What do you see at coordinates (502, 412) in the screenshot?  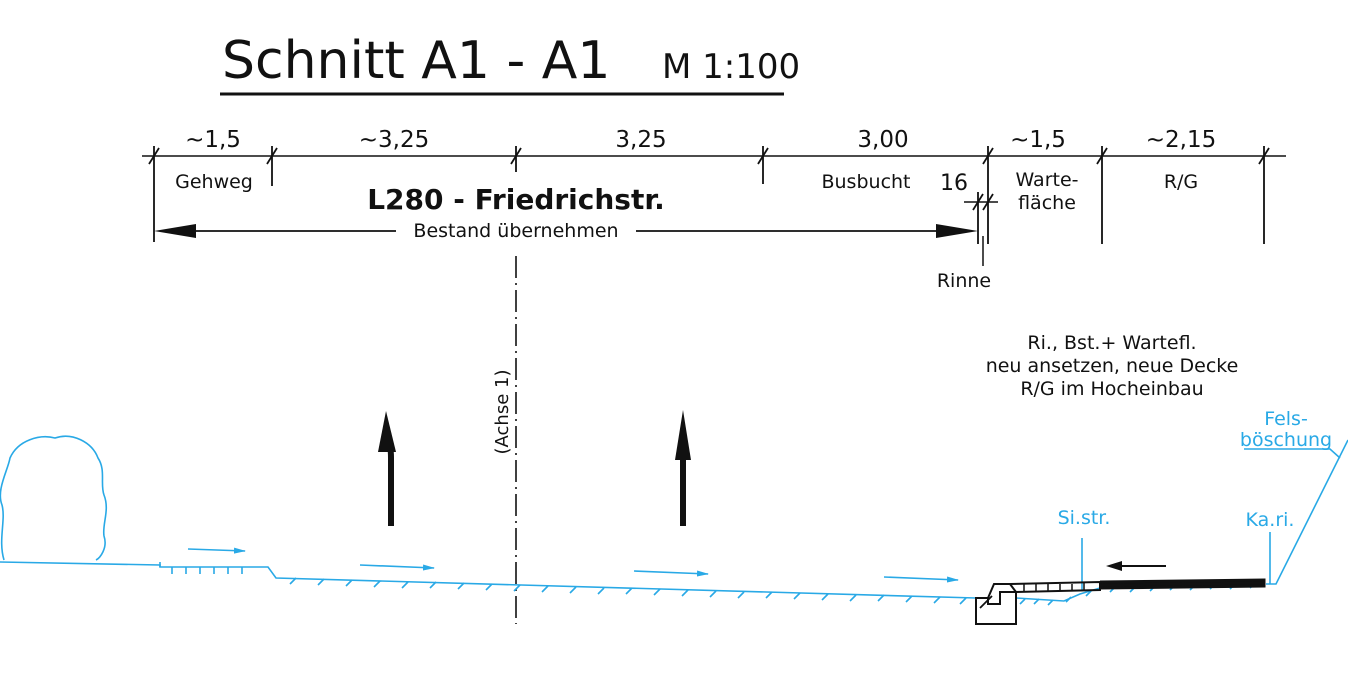 I see `label-axis: (Achse 1)` at bounding box center [502, 412].